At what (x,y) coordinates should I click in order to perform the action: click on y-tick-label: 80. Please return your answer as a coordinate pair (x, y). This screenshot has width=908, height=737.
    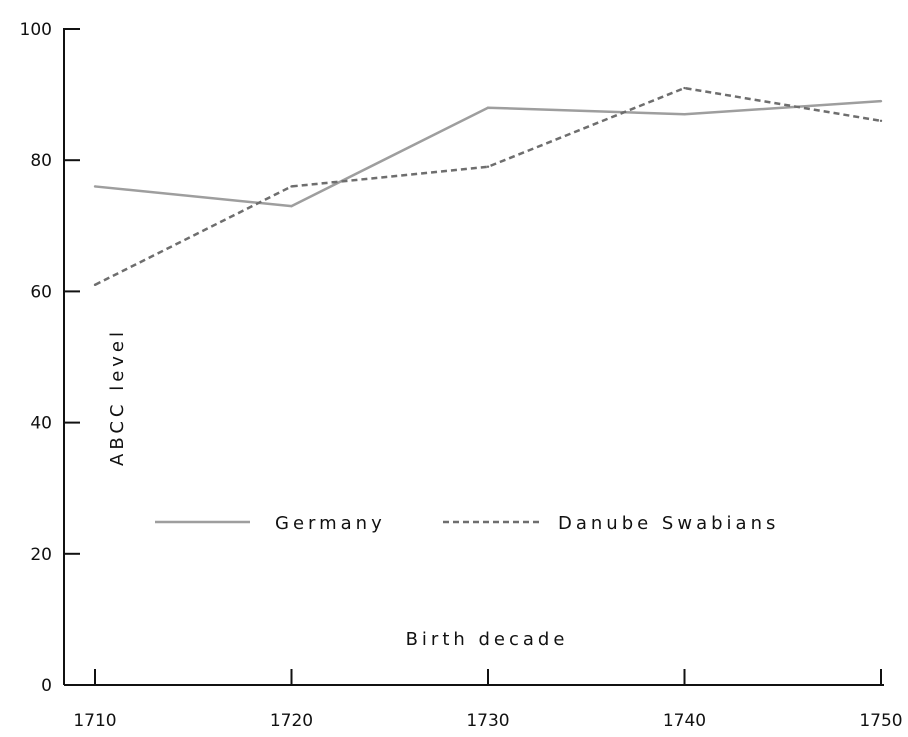
    Looking at the image, I should click on (41, 161).